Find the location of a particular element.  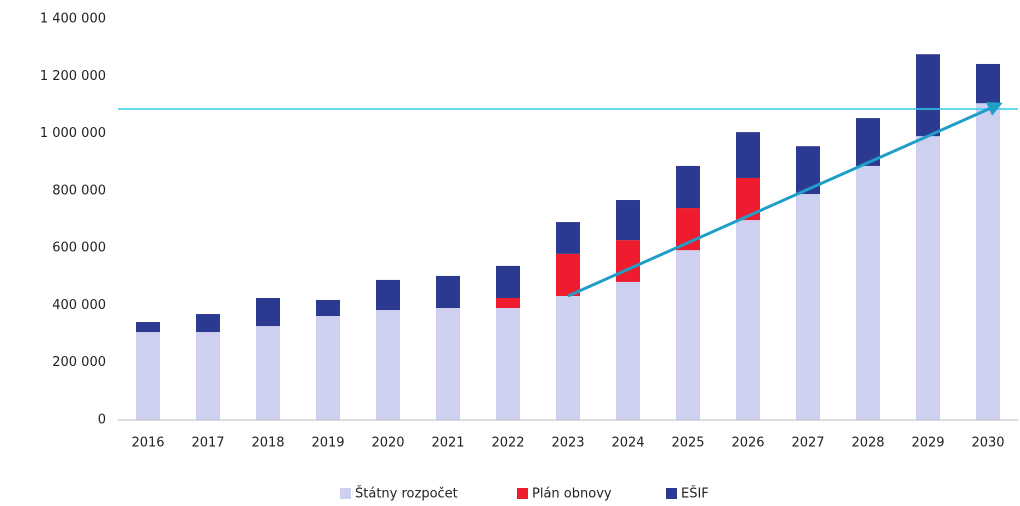

y-tick-label: 0 is located at coordinates (102, 420).